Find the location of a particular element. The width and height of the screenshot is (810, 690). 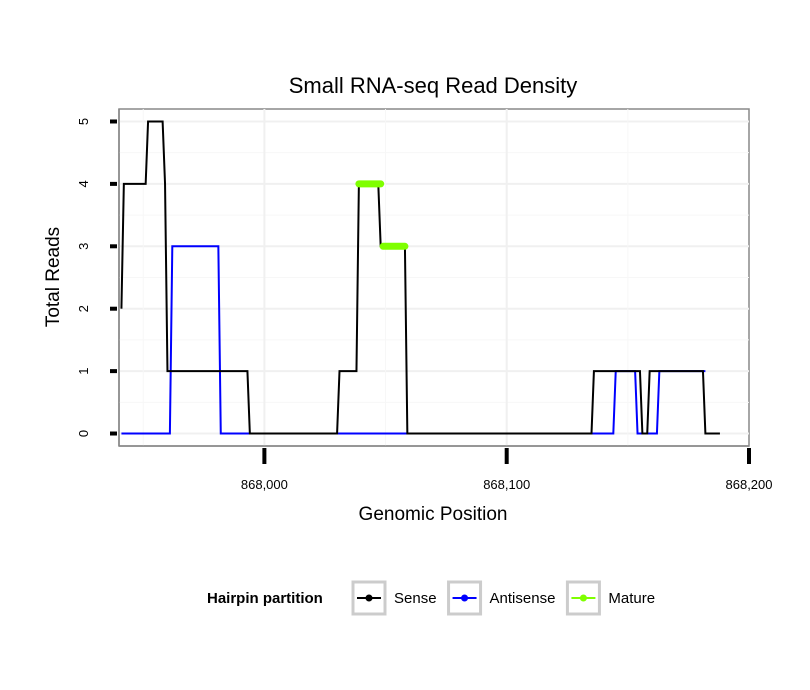

legend-label-antisense: Antisense is located at coordinates (523, 598).